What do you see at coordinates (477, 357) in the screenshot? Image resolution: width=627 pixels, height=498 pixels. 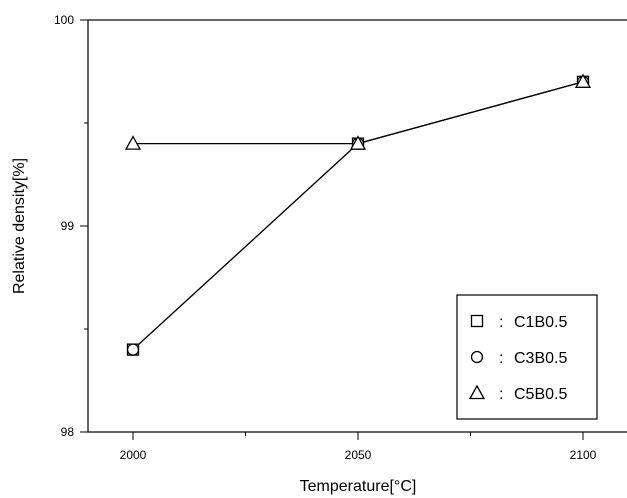 I see `legend-marker-circle` at bounding box center [477, 357].